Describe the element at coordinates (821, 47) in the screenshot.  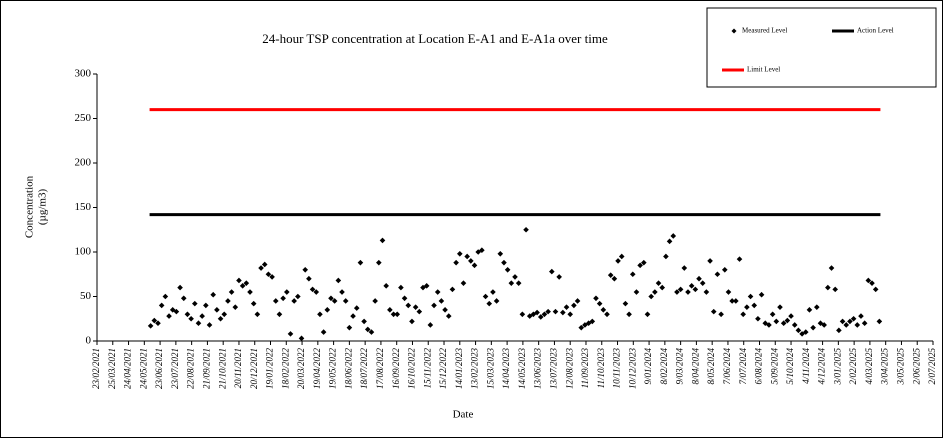
I see `legend-box` at that location.